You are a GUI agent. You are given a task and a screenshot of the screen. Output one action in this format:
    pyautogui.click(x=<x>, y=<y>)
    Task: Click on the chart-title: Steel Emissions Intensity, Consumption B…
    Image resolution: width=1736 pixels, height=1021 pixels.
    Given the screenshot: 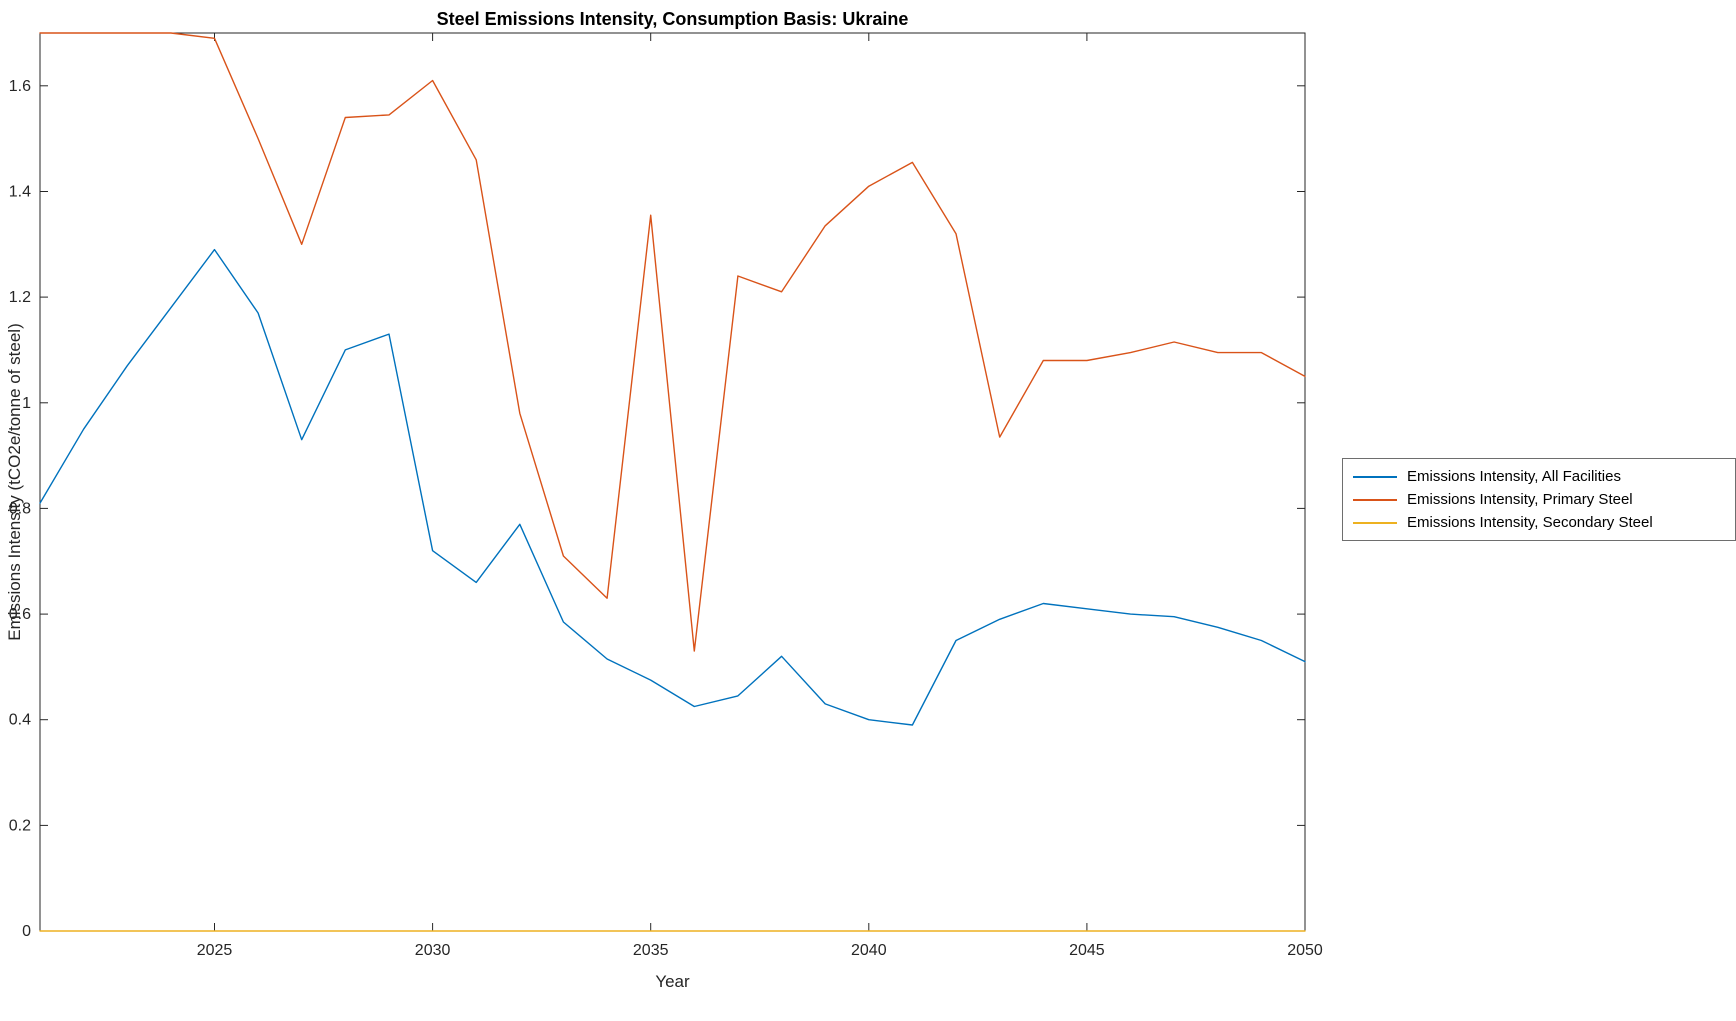 What is the action you would take?
    pyautogui.click(x=672, y=19)
    